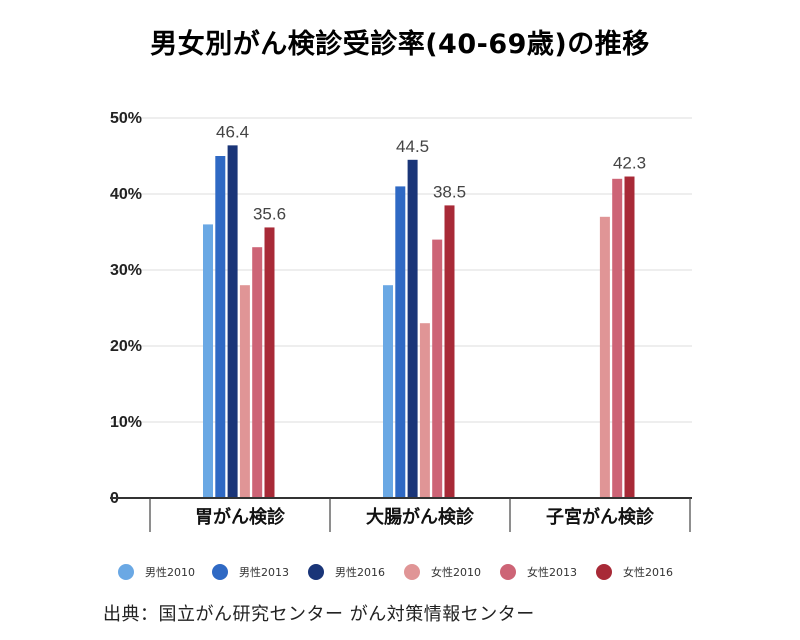 This screenshot has width=800, height=640. Describe the element at coordinates (456, 572) in the screenshot. I see `legend-label: 女性2010` at that location.